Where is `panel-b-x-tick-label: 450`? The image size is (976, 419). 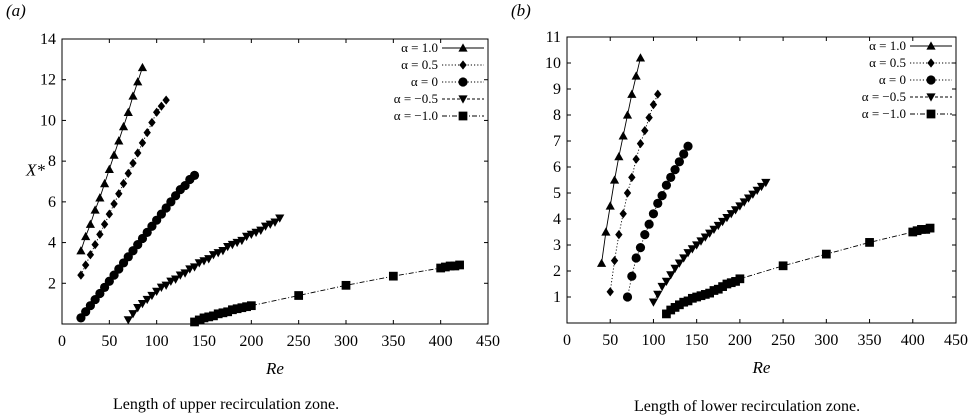 panel-b-x-tick-label: 450 is located at coordinates (956, 340).